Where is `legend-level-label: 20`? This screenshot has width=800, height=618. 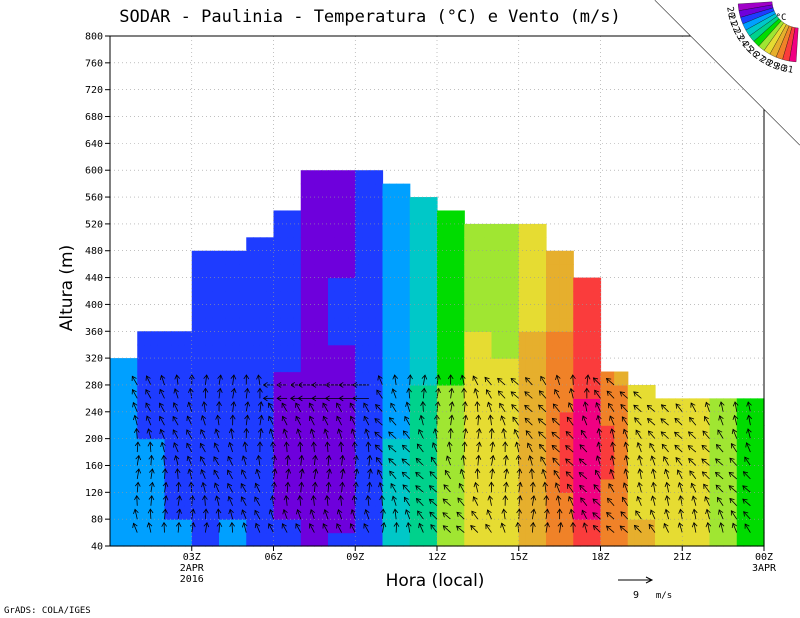 legend-level-label: 20 is located at coordinates (730, 12).